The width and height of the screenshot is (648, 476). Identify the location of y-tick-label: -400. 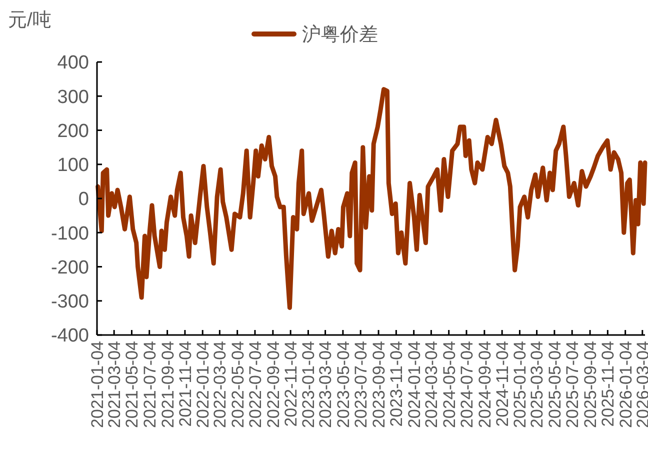
(69, 336).